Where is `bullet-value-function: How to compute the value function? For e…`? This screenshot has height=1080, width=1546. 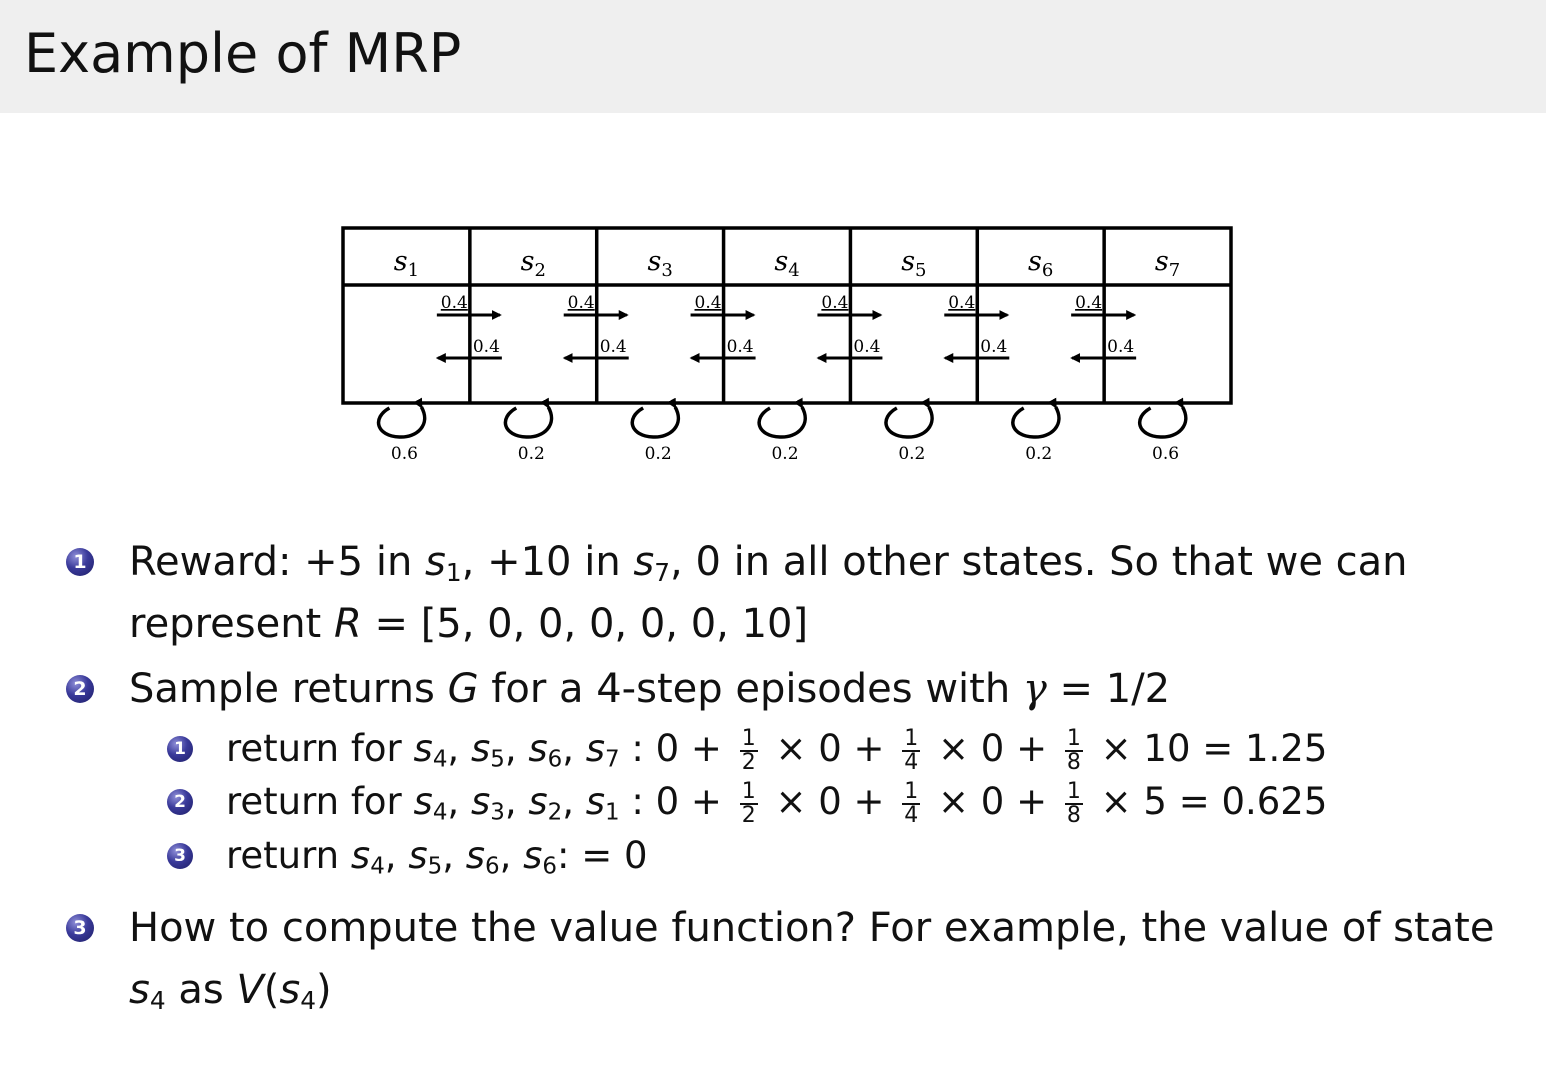
bullet-value-function: How to compute the value function? For e… is located at coordinates (811, 959).